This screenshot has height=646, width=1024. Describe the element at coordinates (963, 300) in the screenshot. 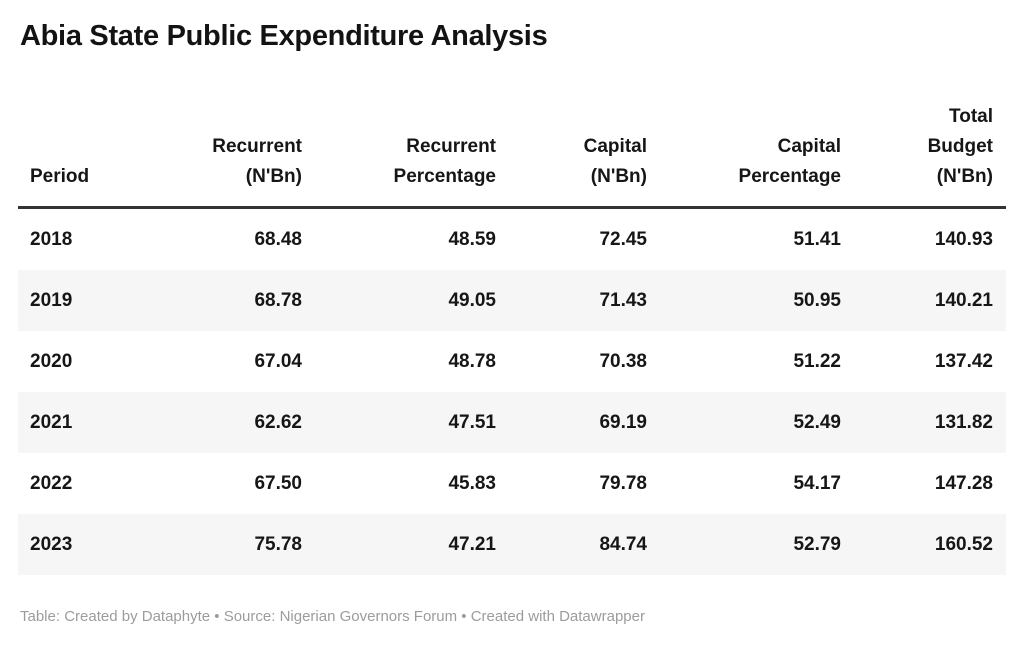

I see `table-cell: 140.21` at that location.